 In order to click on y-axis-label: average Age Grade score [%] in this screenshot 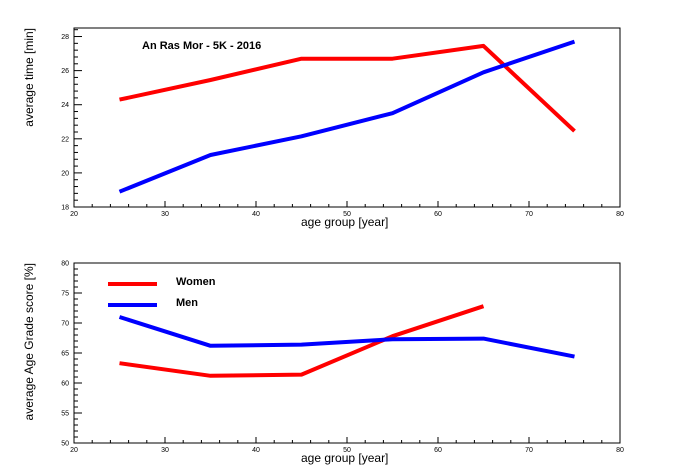, I will do `click(29, 341)`.